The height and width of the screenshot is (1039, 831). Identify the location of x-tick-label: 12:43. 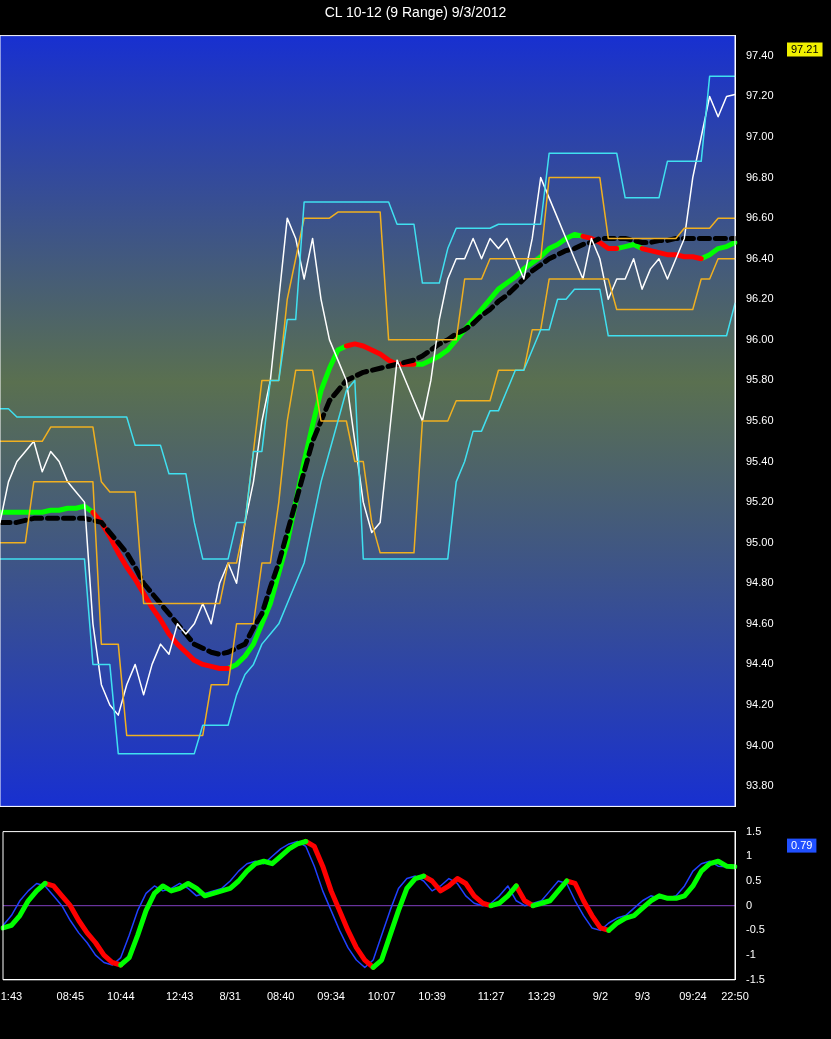
(179, 996).